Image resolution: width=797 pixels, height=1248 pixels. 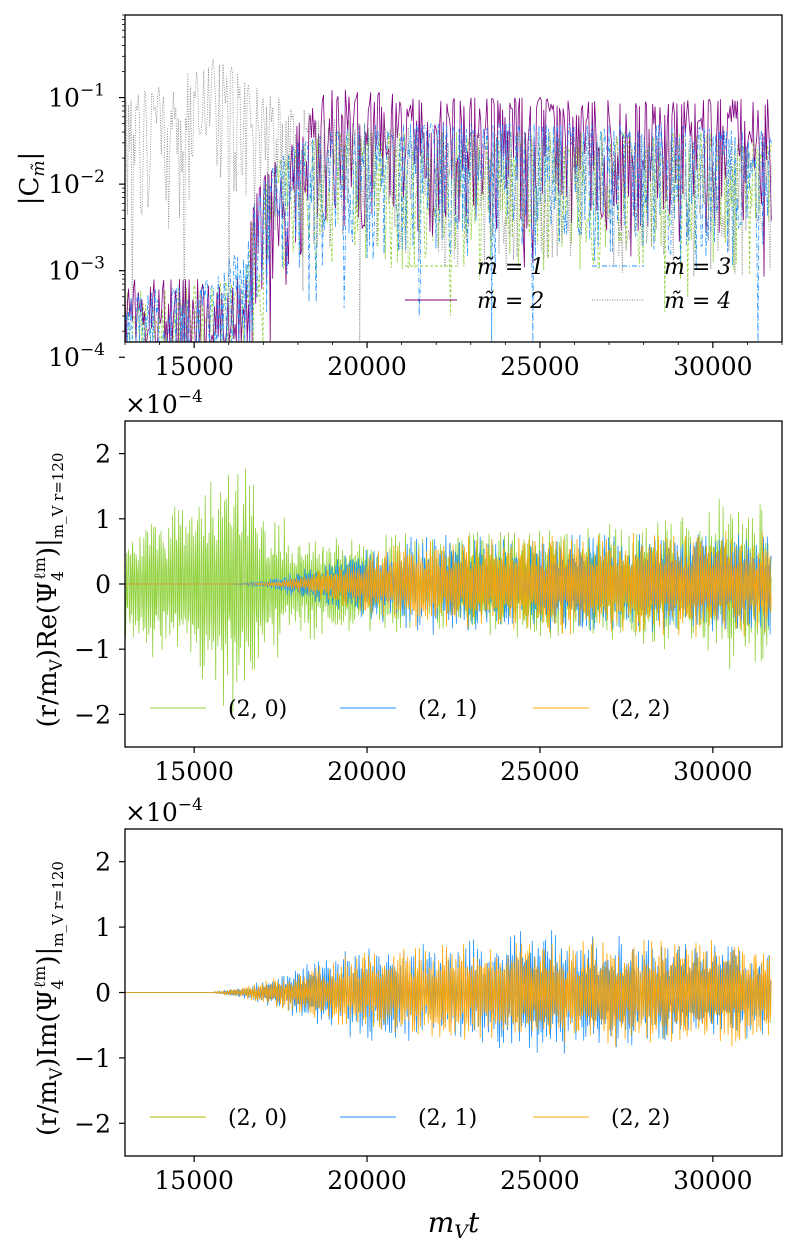 What do you see at coordinates (76, 183) in the screenshot?
I see `y-tick-label: 10⁻²` at bounding box center [76, 183].